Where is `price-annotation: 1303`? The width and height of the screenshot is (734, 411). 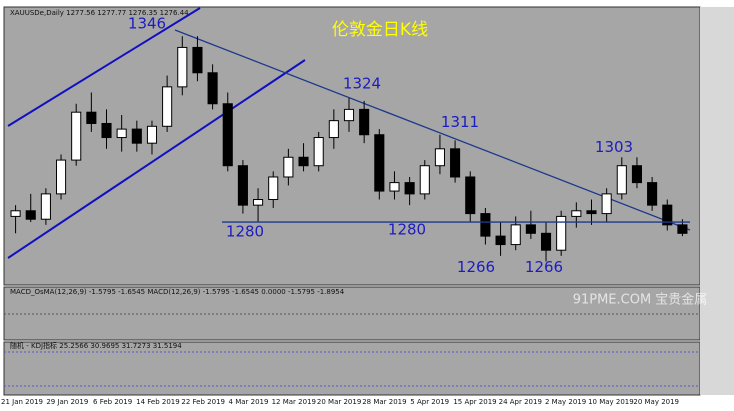 price-annotation: 1303 is located at coordinates (614, 147).